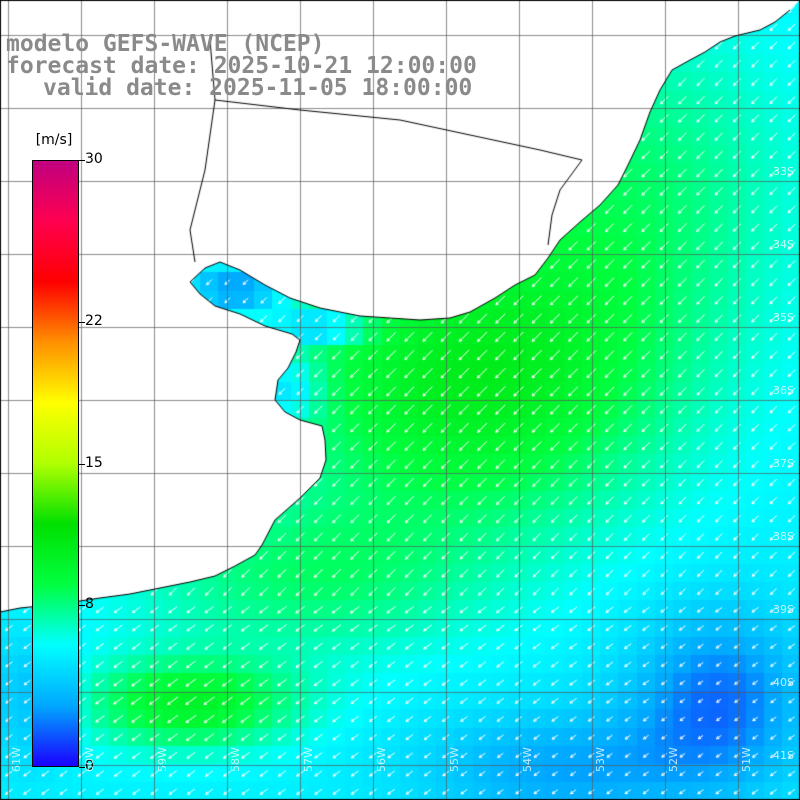 The height and width of the screenshot is (800, 800). What do you see at coordinates (308, 759) in the screenshot?
I see `longitude-label: 57W` at bounding box center [308, 759].